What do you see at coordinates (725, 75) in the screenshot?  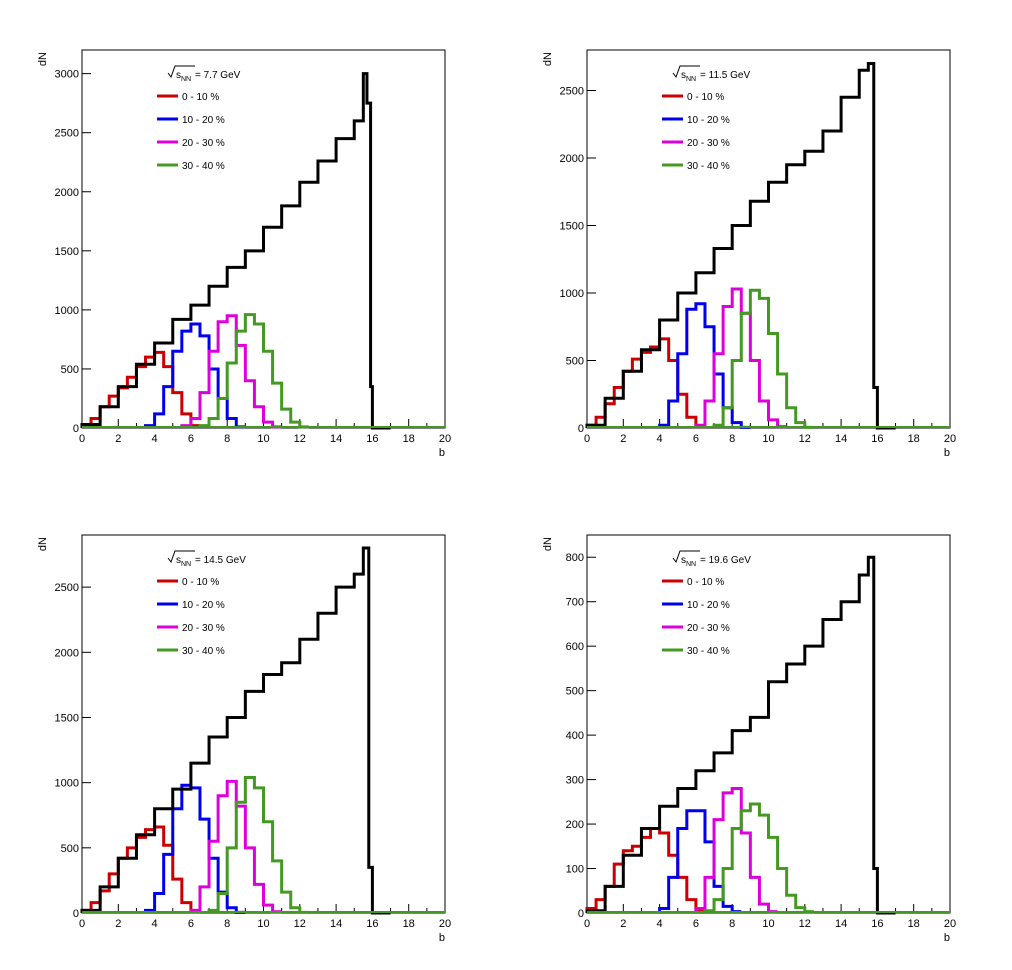 I see `legend-title: = 11.5 GeV` at bounding box center [725, 75].